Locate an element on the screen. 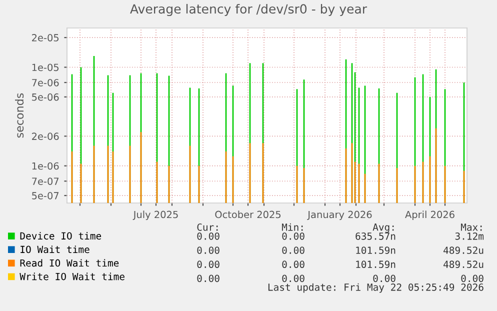  y-tick-label: 2e-05 is located at coordinates (45, 38).